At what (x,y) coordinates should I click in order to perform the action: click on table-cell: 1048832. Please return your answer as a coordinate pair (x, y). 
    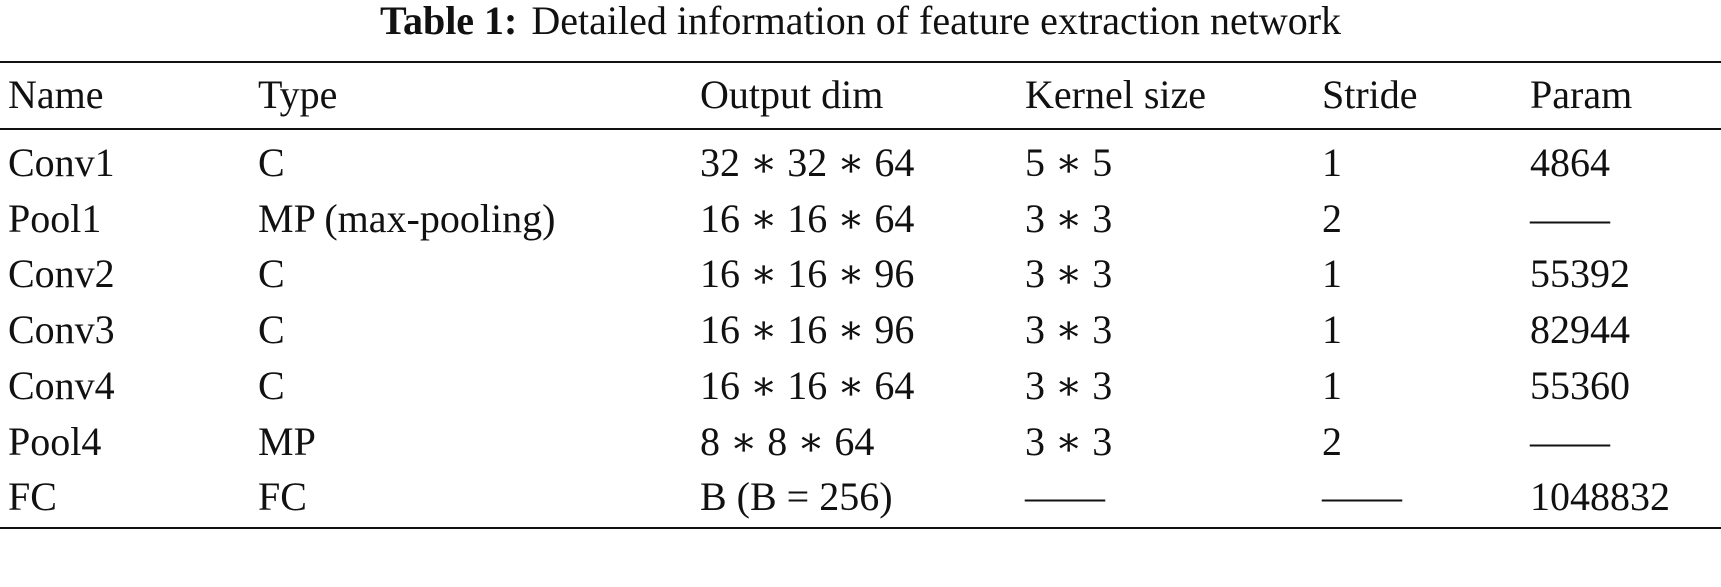
    Looking at the image, I should click on (1600, 497).